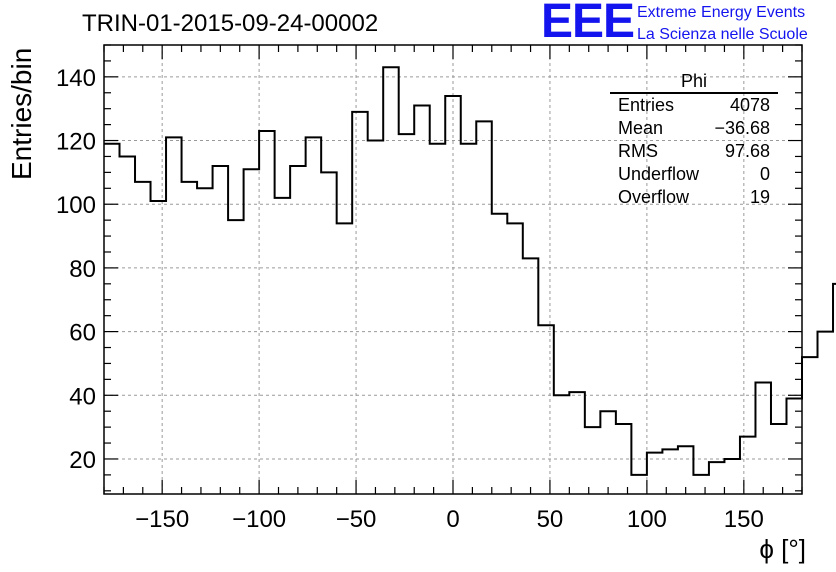 The image size is (836, 572). What do you see at coordinates (21, 113) in the screenshot?
I see `y-axis-label: Entries/bin` at bounding box center [21, 113].